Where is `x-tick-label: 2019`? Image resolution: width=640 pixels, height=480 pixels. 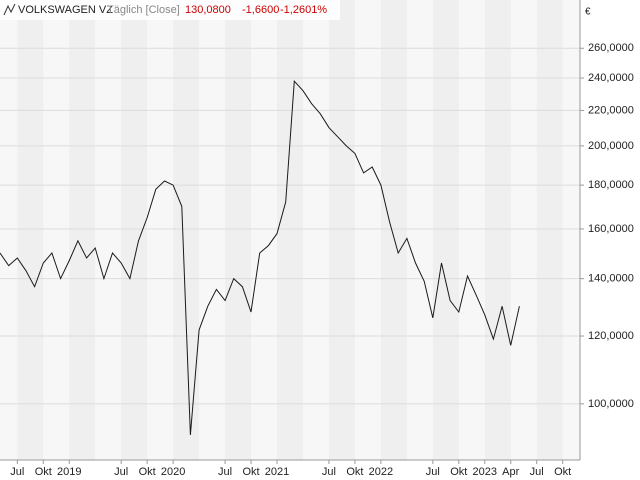 x-tick-label: 2019 is located at coordinates (69, 472).